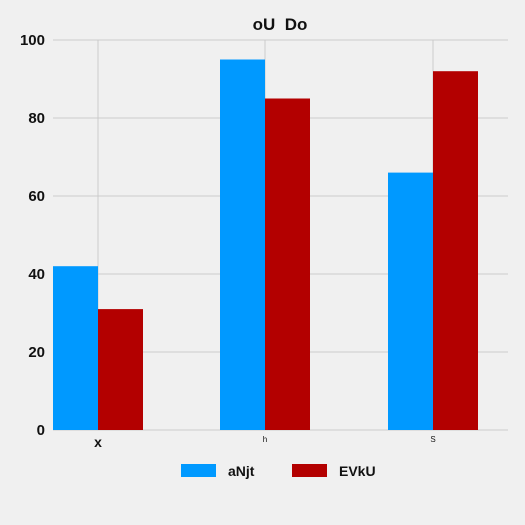 This screenshot has height=525, width=525. Describe the element at coordinates (36, 352) in the screenshot. I see `y-tick-label: 20` at that location.